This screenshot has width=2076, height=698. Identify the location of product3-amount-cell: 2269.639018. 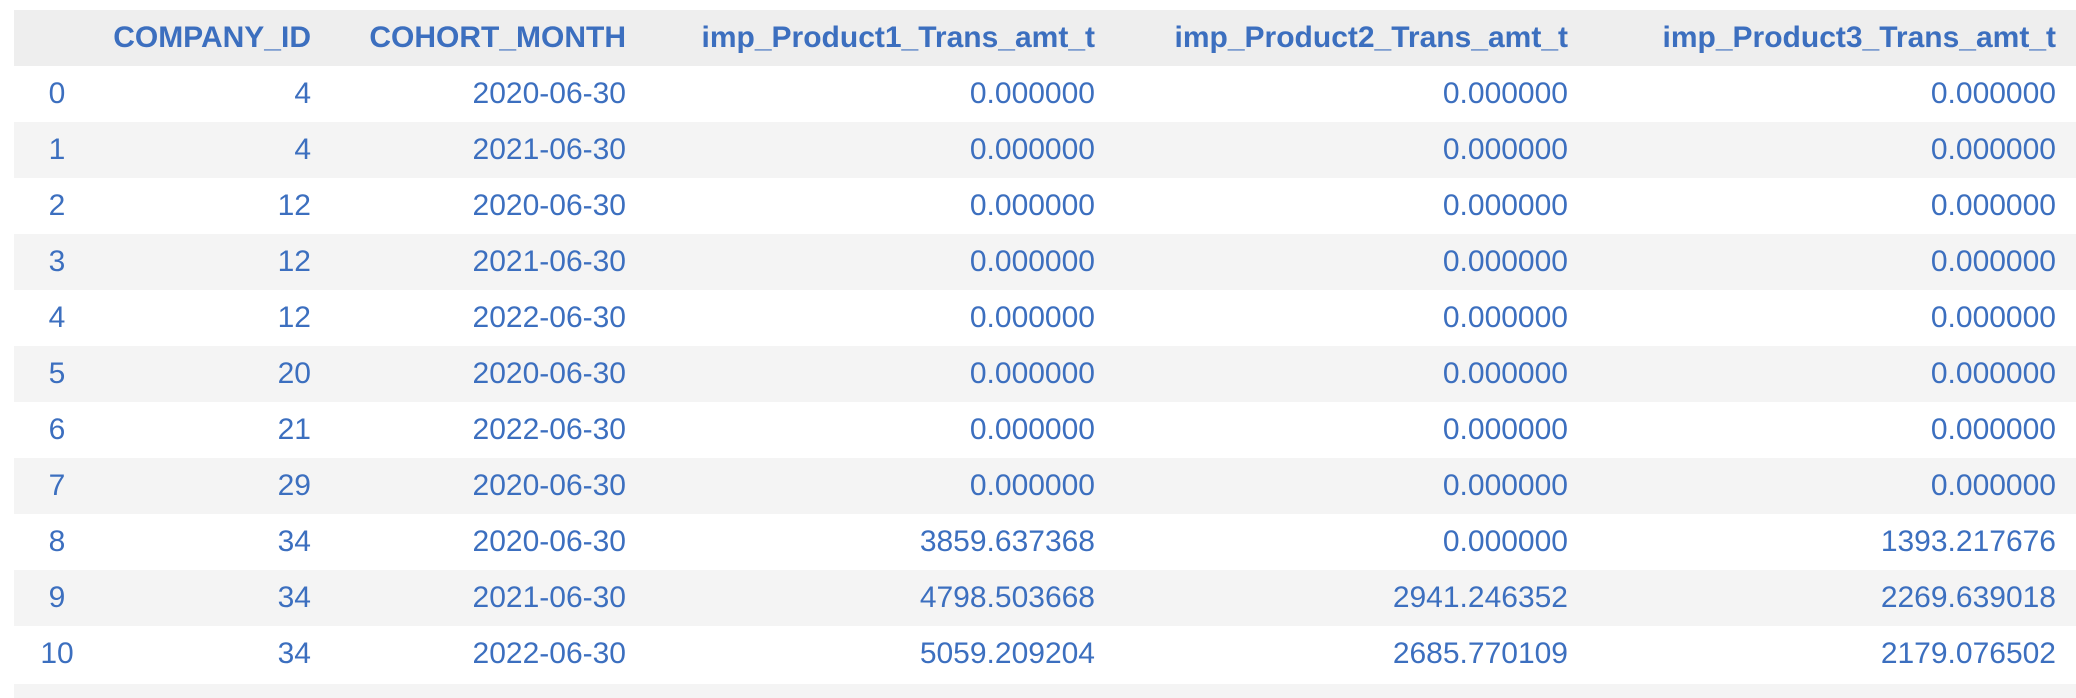
(1968, 597).